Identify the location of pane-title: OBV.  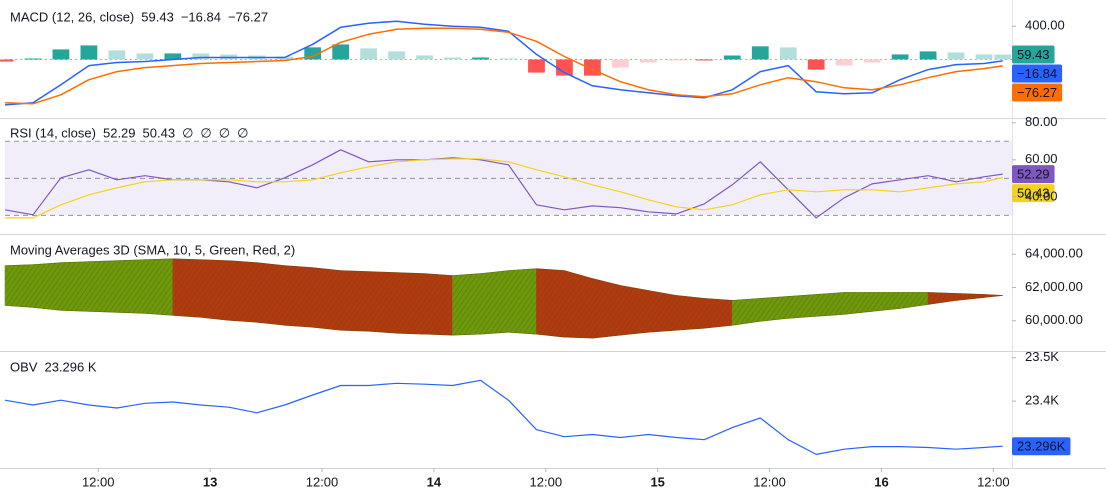
(24, 366).